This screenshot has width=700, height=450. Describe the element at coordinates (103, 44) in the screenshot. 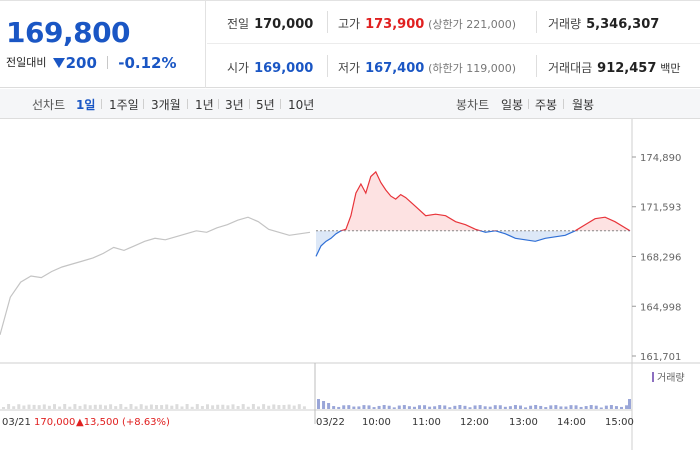

I see `price-box: 169,800 전일대비 200 -0.12%` at that location.